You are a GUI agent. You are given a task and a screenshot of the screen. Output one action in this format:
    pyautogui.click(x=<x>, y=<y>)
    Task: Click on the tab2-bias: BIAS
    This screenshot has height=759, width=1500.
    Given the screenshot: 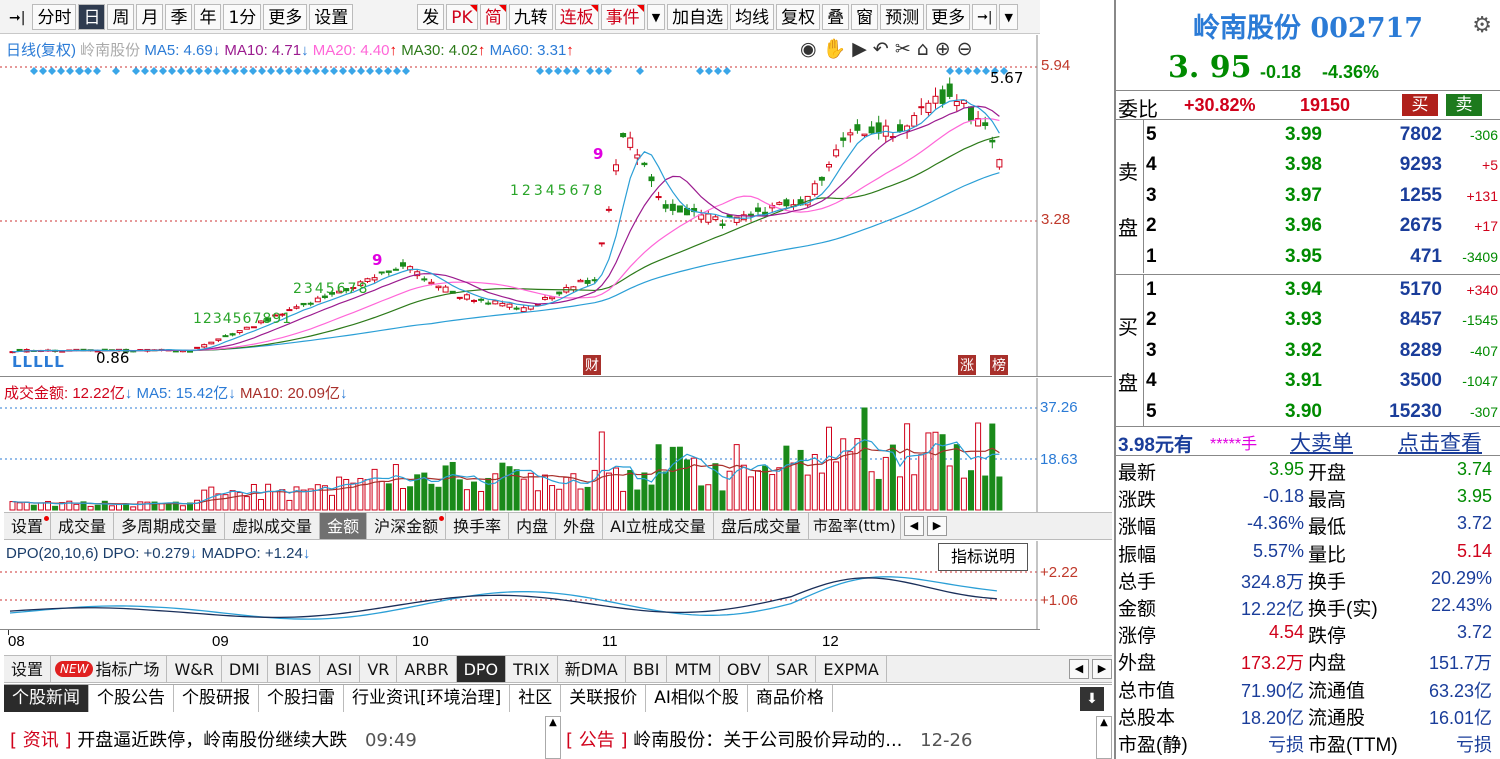 What is the action you would take?
    pyautogui.click(x=294, y=669)
    